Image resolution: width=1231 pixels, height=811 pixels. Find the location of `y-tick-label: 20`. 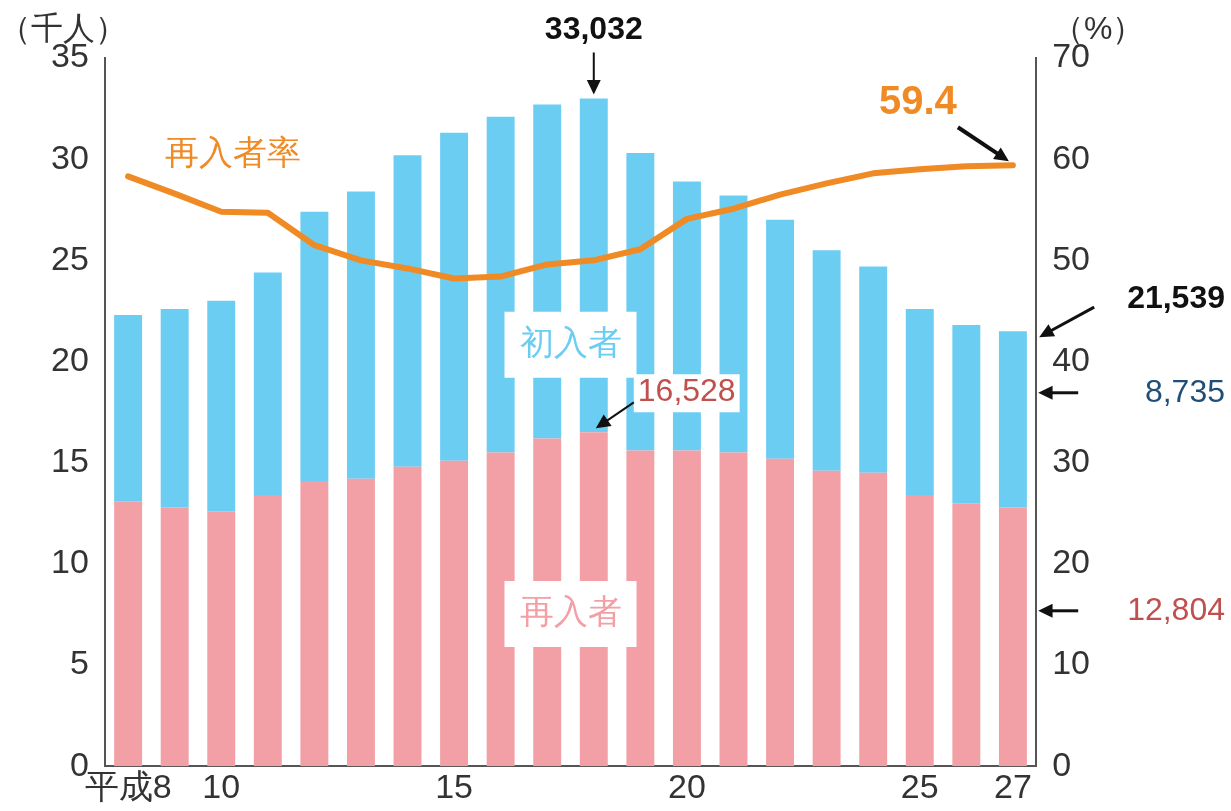

y-tick-label: 20 is located at coordinates (69, 358).